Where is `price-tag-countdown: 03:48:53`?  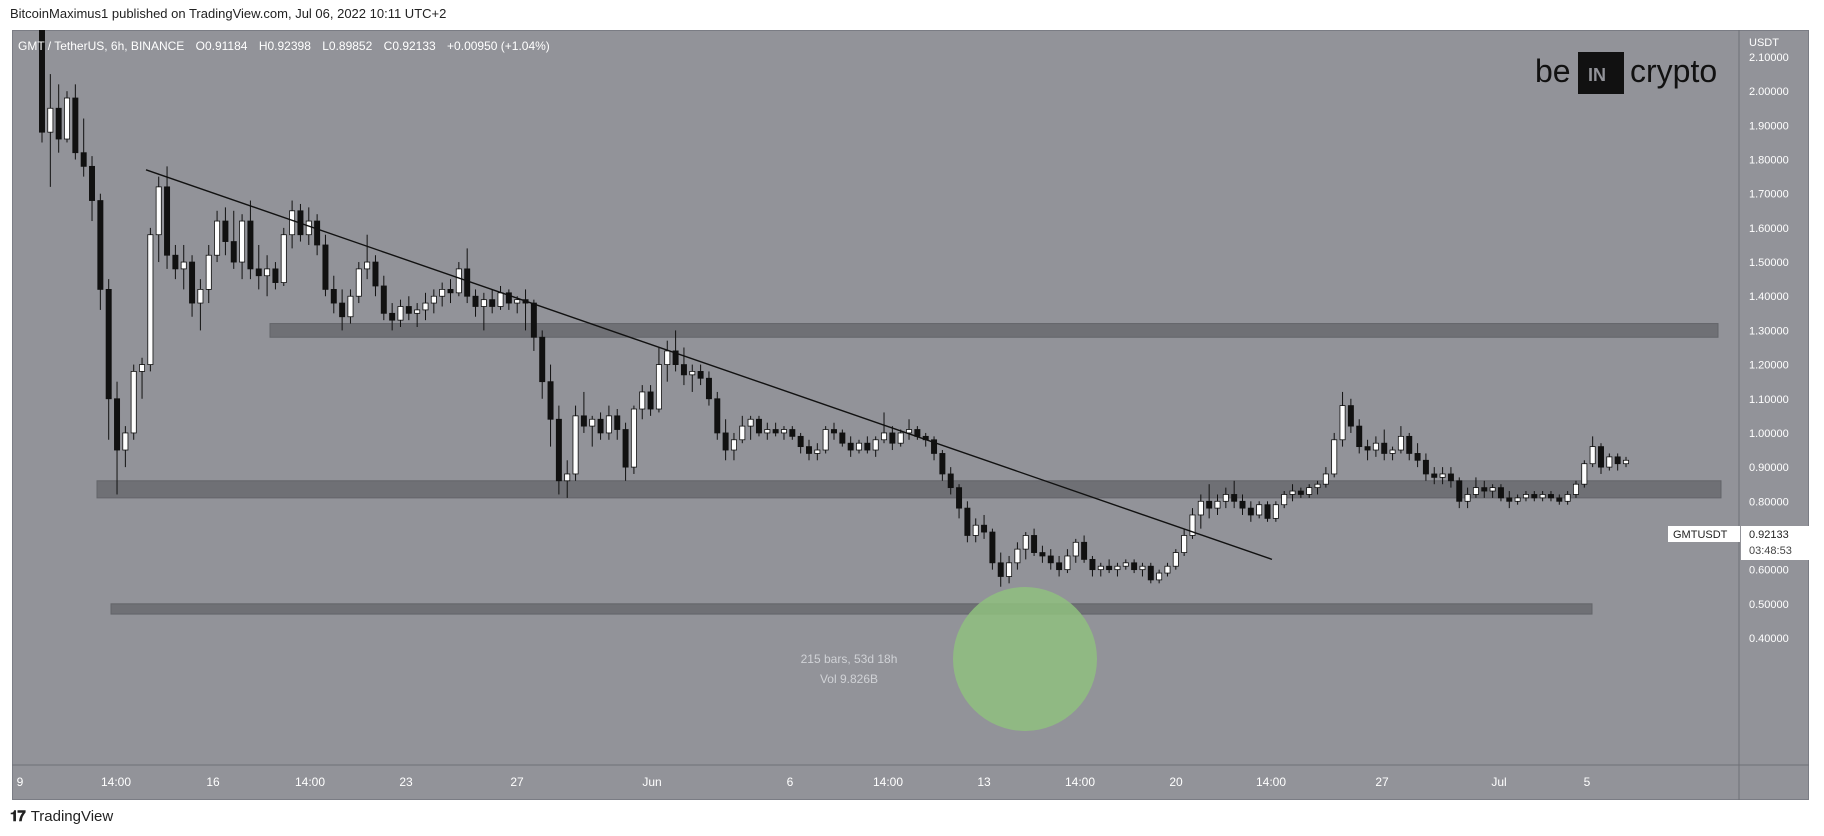 price-tag-countdown: 03:48:53 is located at coordinates (1770, 551).